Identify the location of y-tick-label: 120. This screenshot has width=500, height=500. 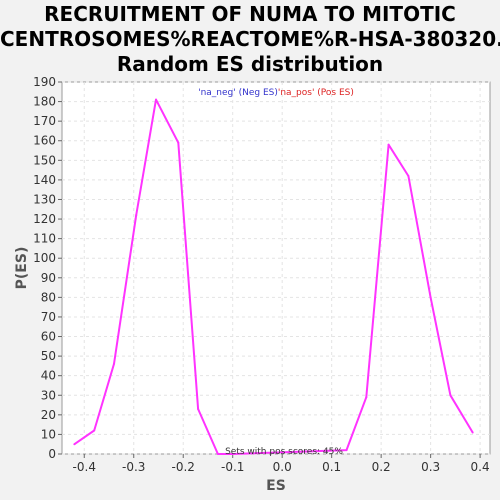
(44, 219).